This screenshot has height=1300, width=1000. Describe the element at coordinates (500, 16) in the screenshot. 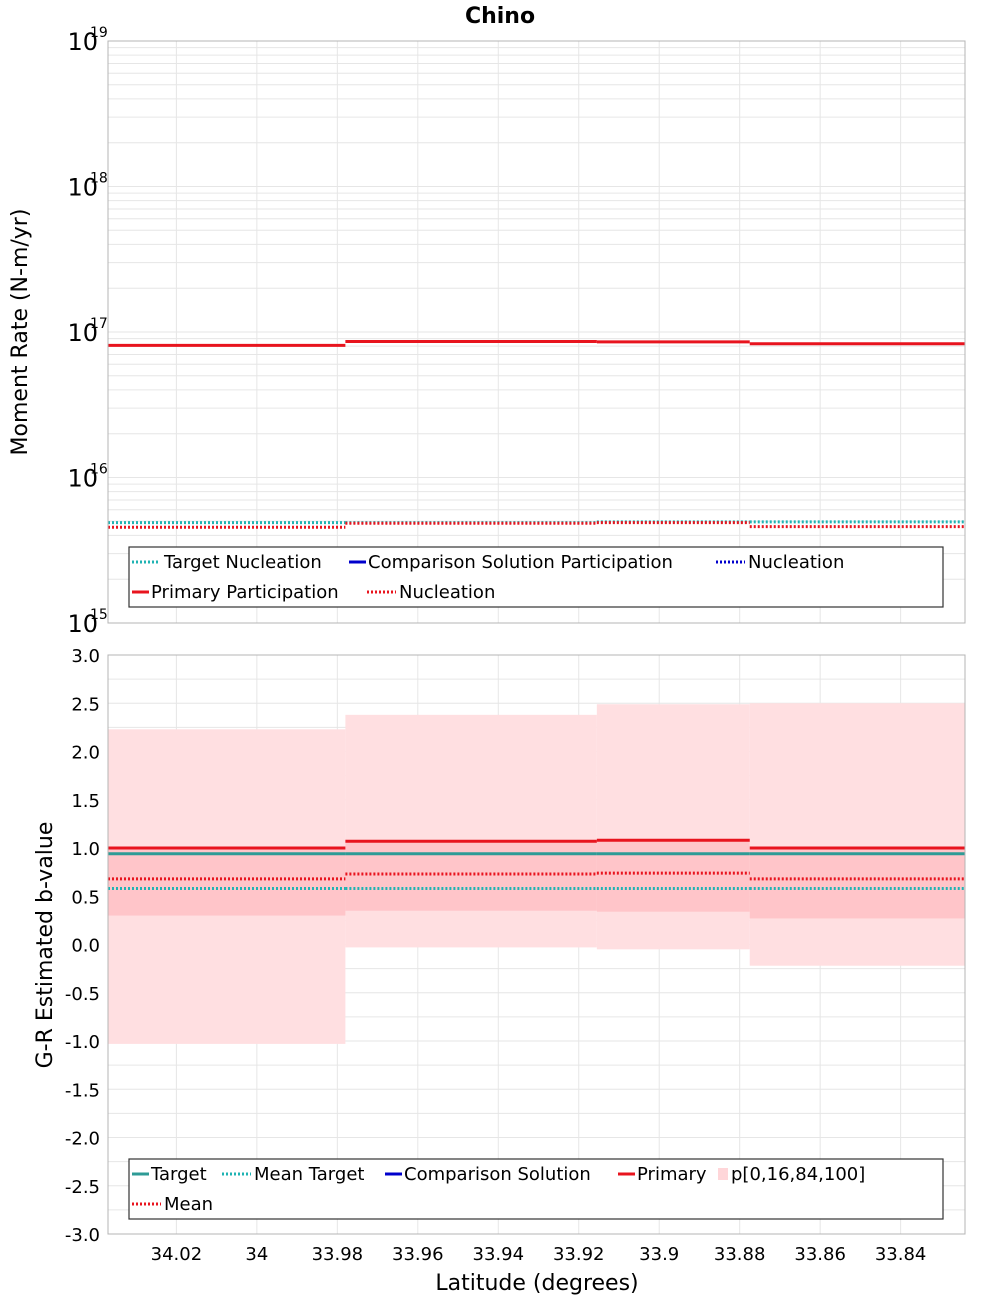

I see `chart-title: Chino` at that location.